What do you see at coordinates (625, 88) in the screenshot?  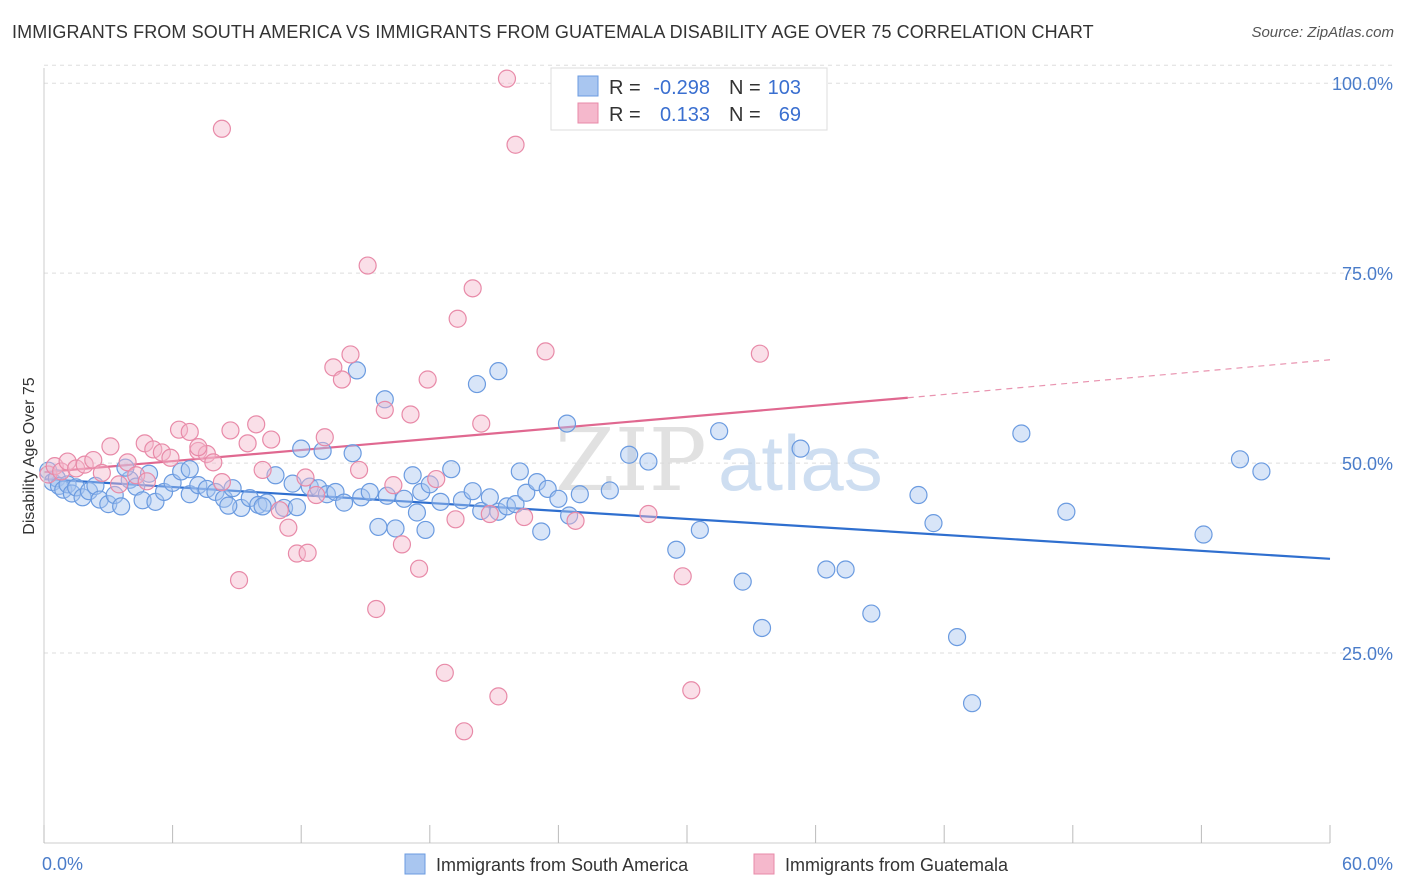 I see `legend-r-label-1: R =` at bounding box center [625, 88].